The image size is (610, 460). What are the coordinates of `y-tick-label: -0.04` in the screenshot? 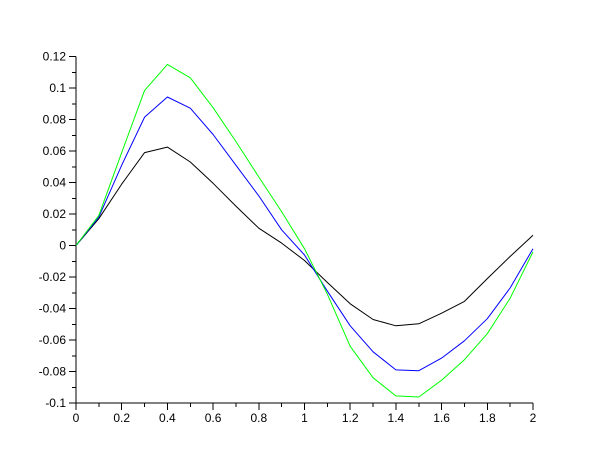 It's located at (53, 309).